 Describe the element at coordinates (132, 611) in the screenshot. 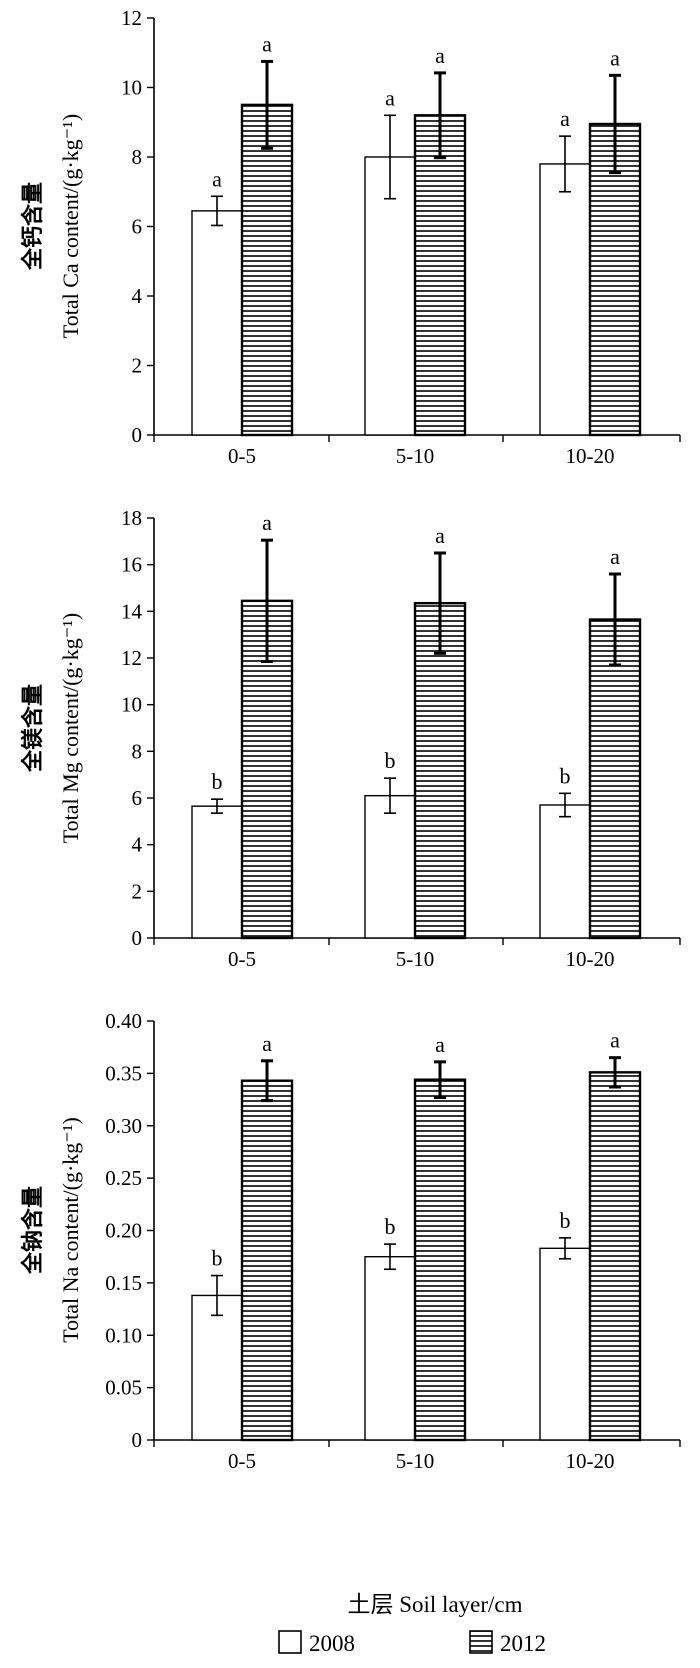

I see `y-tick-label: 14` at that location.